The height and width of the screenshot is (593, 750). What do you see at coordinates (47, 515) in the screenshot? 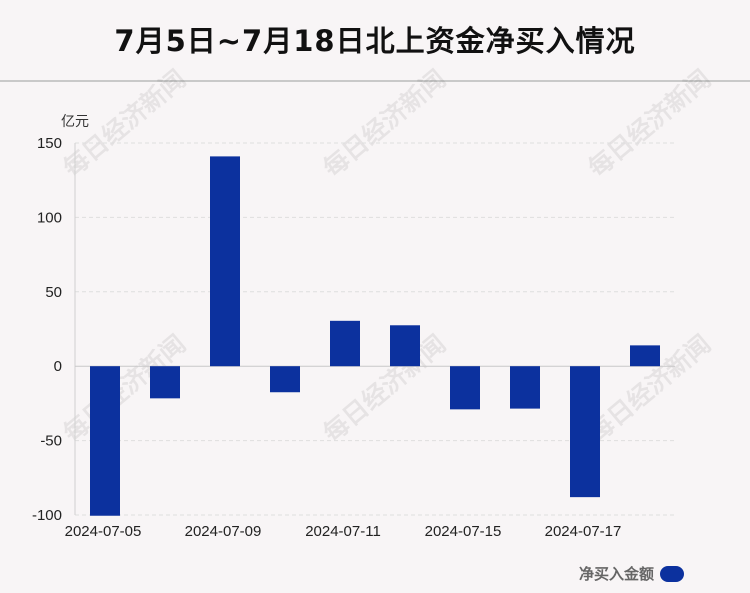
I see `y-tick-label: -100` at bounding box center [47, 515].